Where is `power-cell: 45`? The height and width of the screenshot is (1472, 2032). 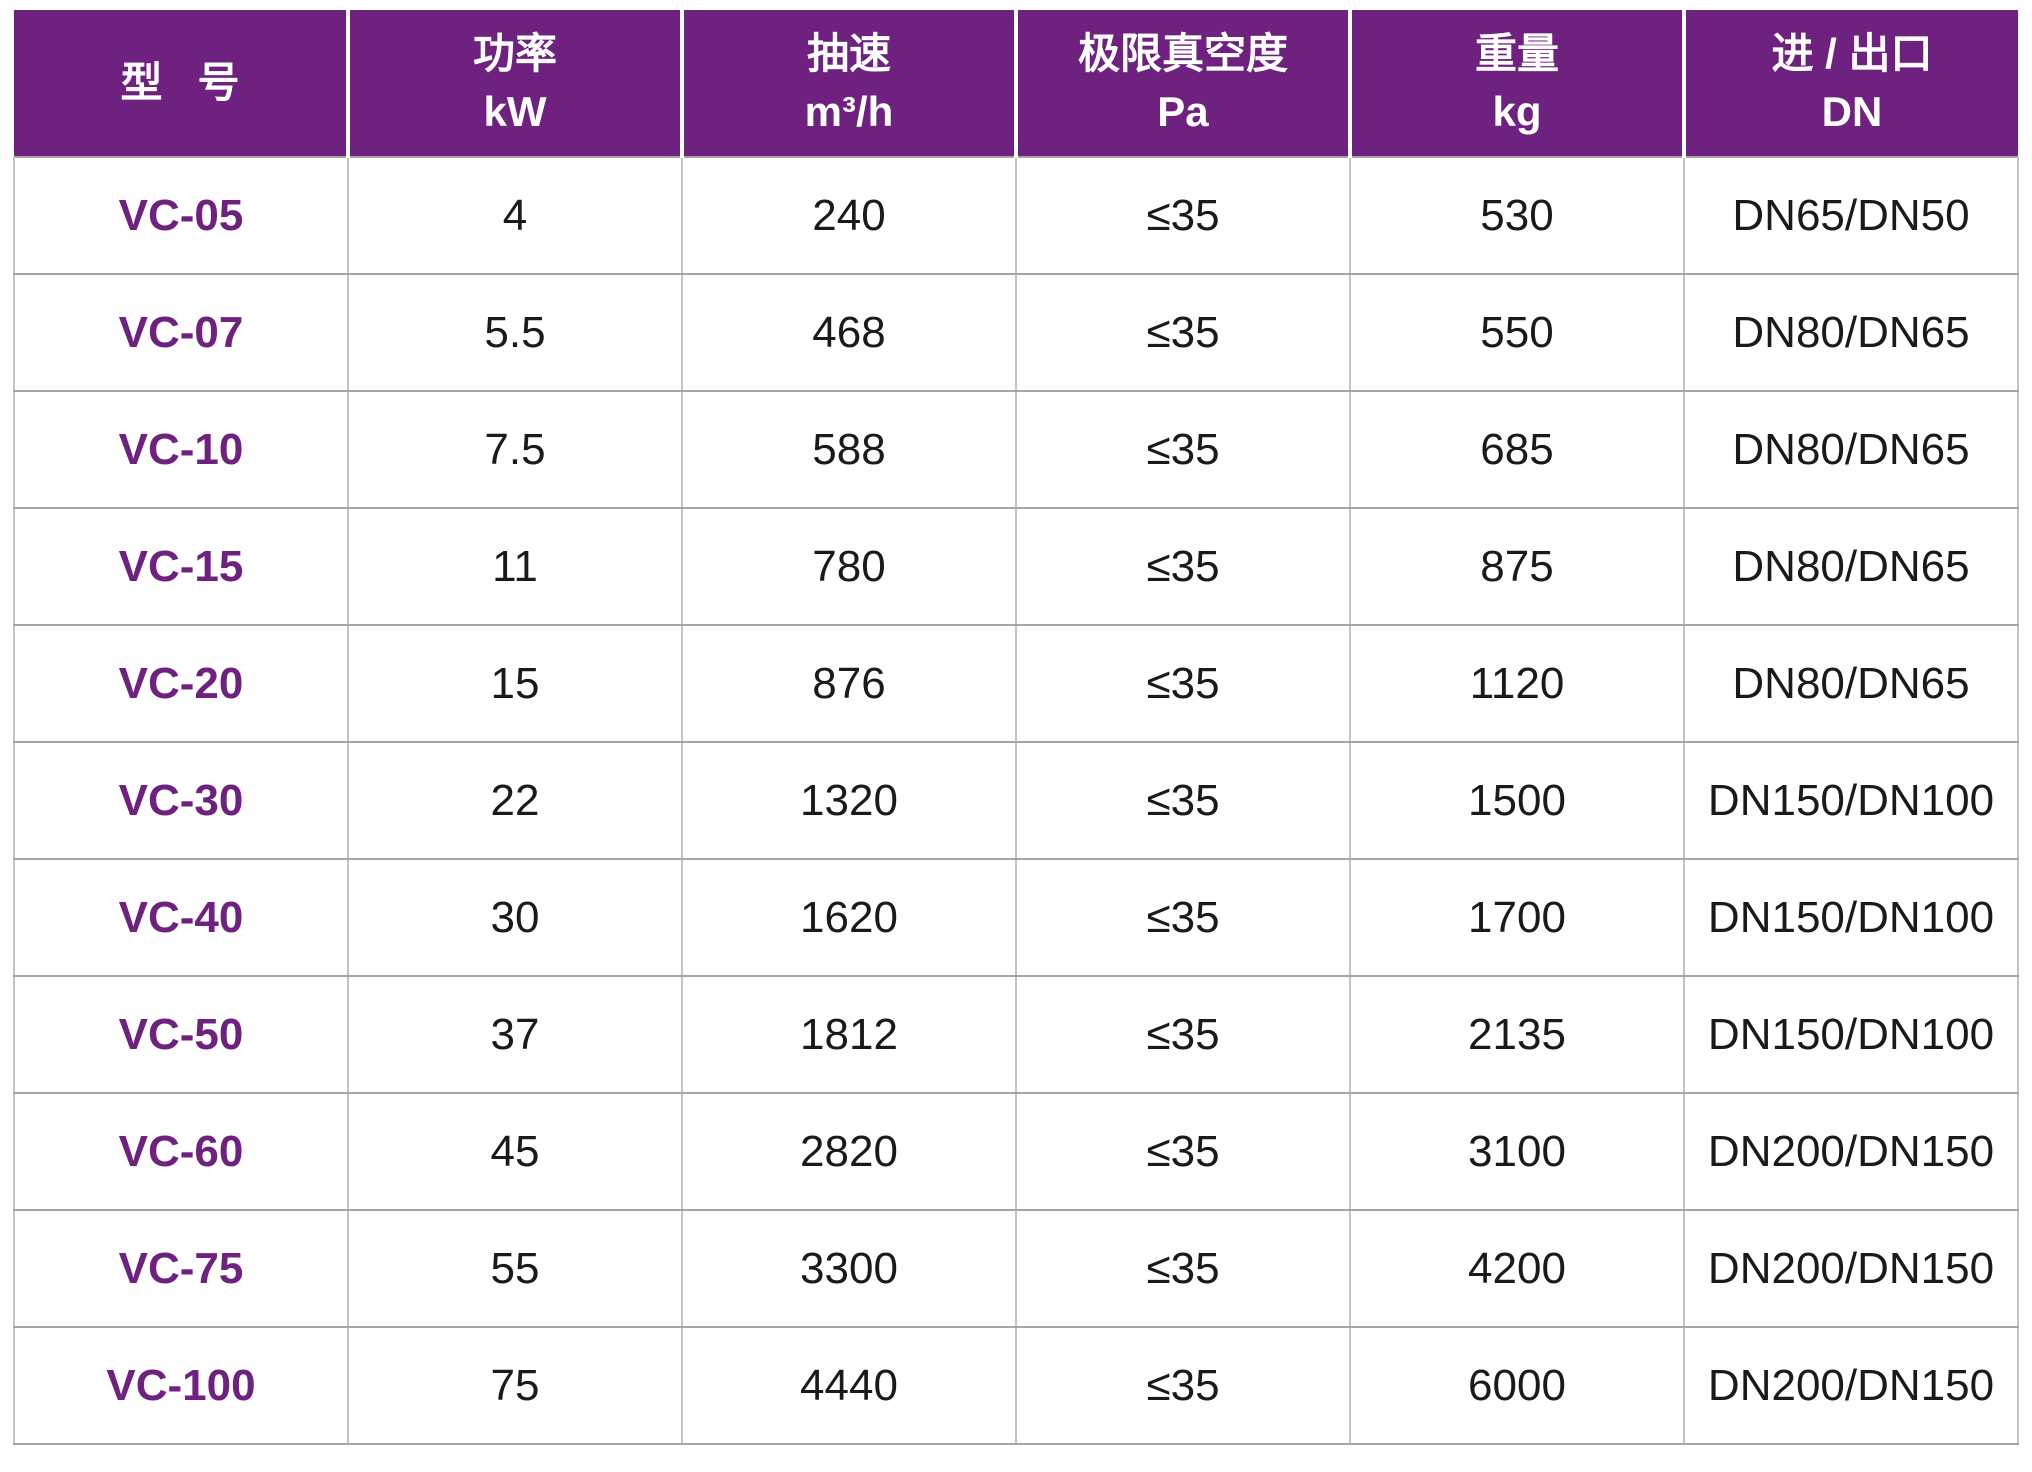 power-cell: 45 is located at coordinates (515, 1151).